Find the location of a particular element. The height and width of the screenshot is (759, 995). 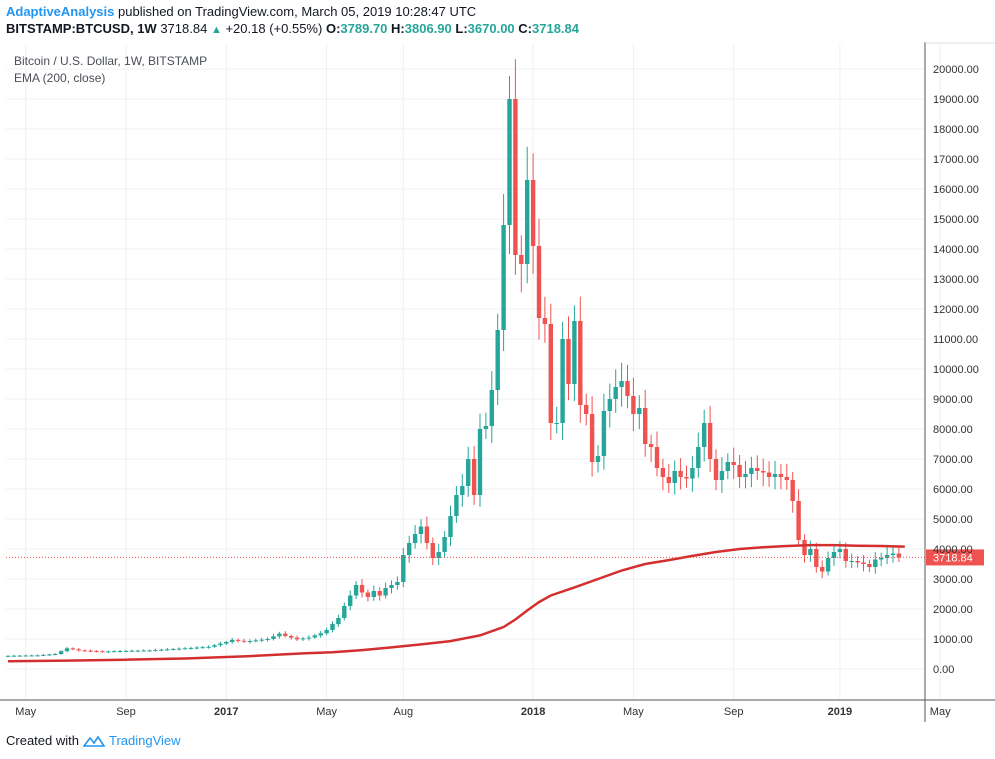

y-tick-label: 11000.00 is located at coordinates (955, 340).